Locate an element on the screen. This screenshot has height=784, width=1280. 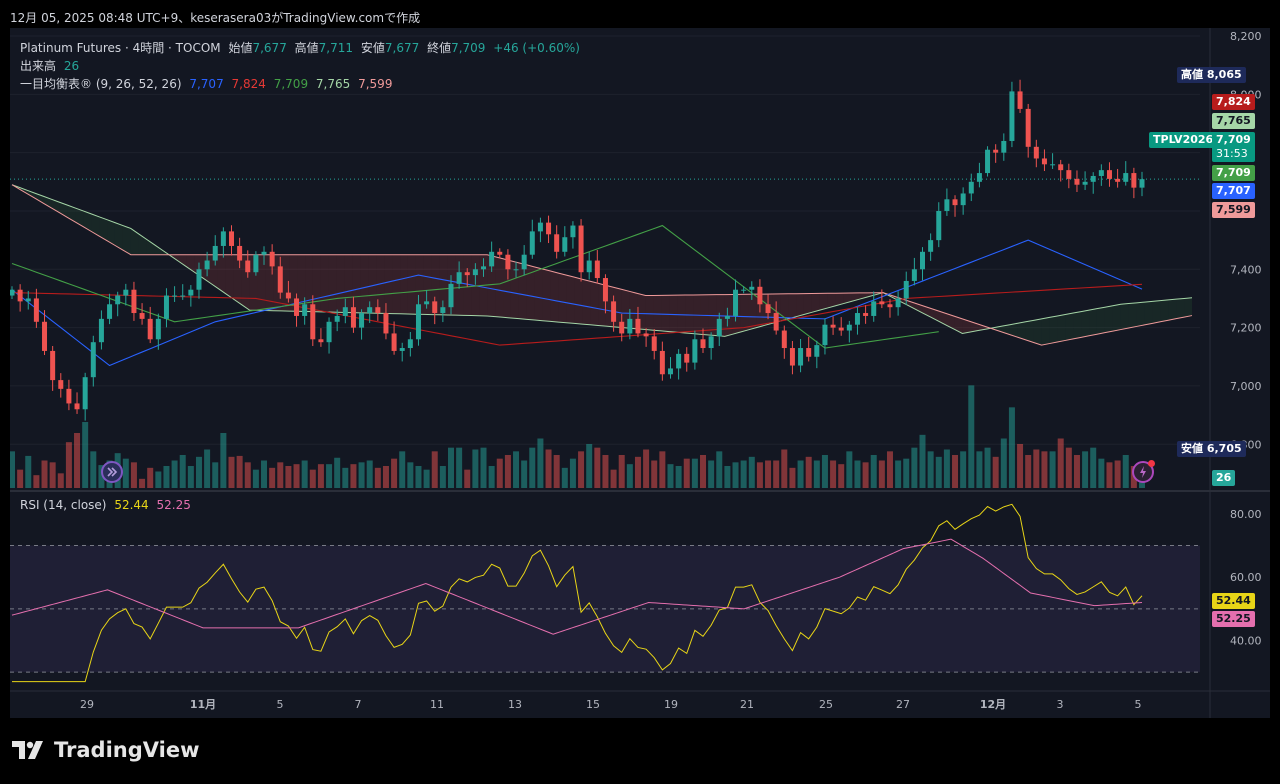
symbol-tag: TPLV2026 is located at coordinates (1183, 140).